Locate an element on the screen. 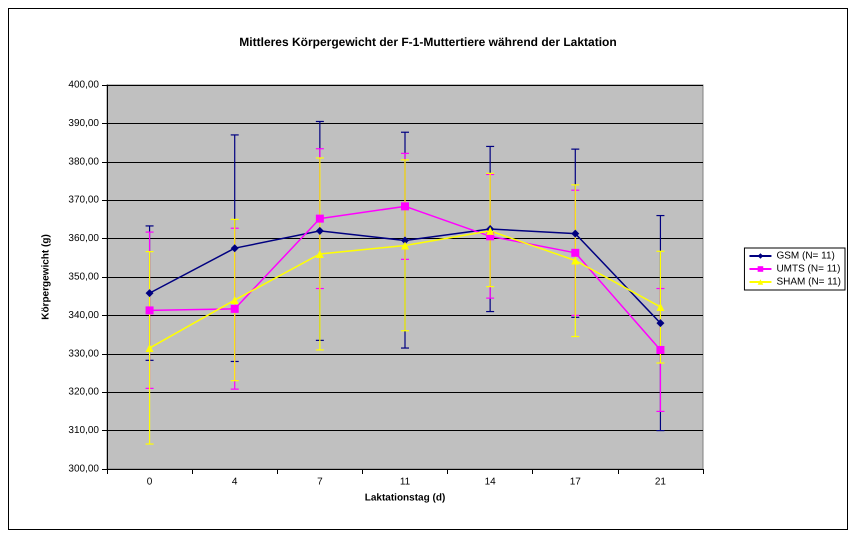 Image resolution: width=856 pixels, height=538 pixels. x-tick-label: 14 is located at coordinates (490, 482).